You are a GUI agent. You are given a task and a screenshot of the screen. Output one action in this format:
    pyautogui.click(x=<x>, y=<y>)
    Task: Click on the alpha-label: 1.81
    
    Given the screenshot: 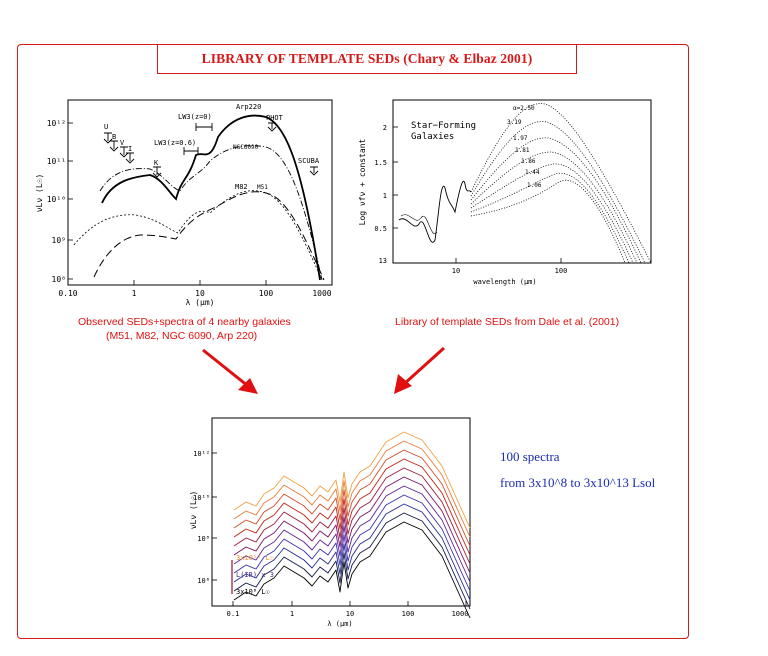 What is the action you would take?
    pyautogui.click(x=522, y=150)
    